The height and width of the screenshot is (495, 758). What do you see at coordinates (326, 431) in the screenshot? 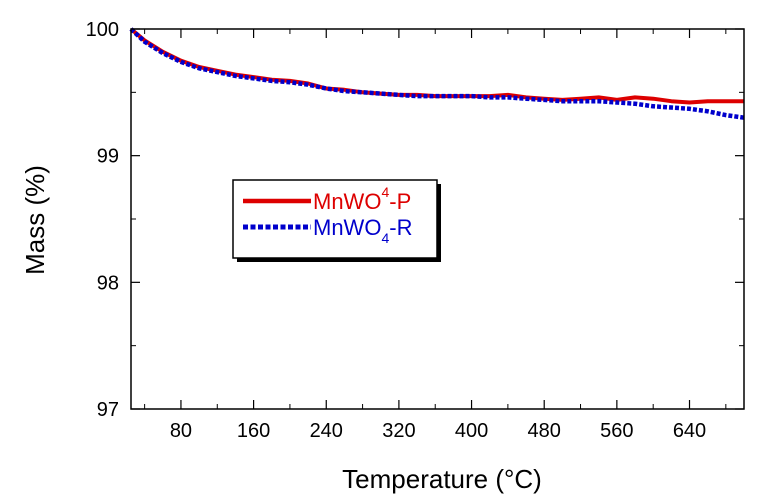
I see `x-tick-label: 240` at bounding box center [326, 431].